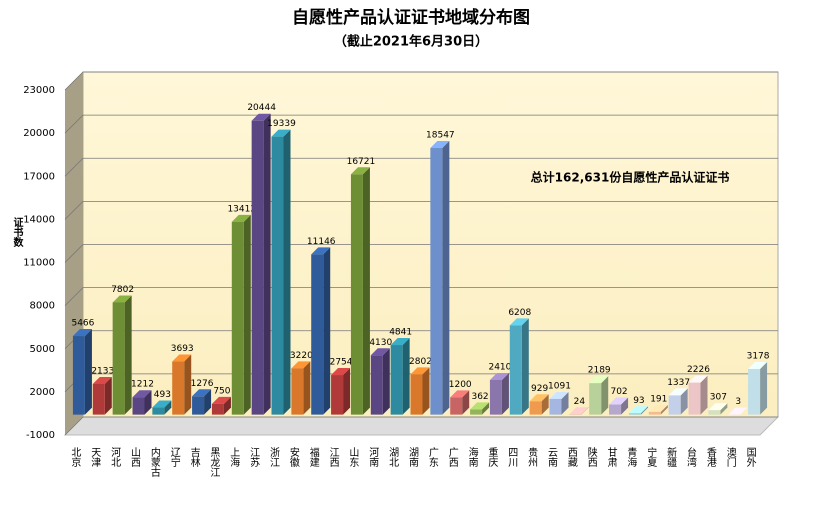 The width and height of the screenshot is (823, 508). Describe the element at coordinates (102, 371) in the screenshot. I see `value-label: 2133` at that location.